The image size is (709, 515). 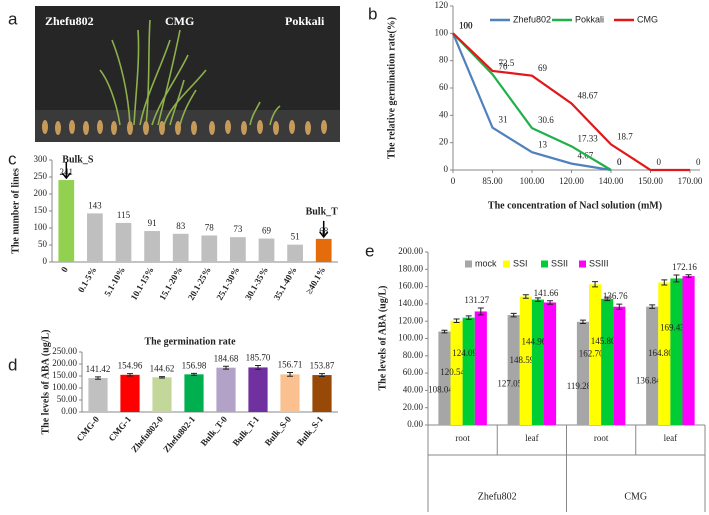 What do you see at coordinates (413, 372) in the screenshot?
I see `y-tick-label: 60.00` at bounding box center [413, 372].